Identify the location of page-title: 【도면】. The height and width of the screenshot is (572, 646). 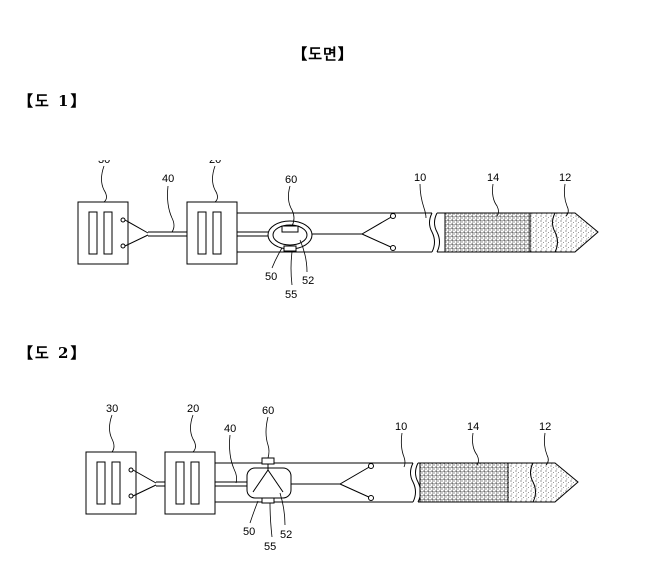
(323, 54).